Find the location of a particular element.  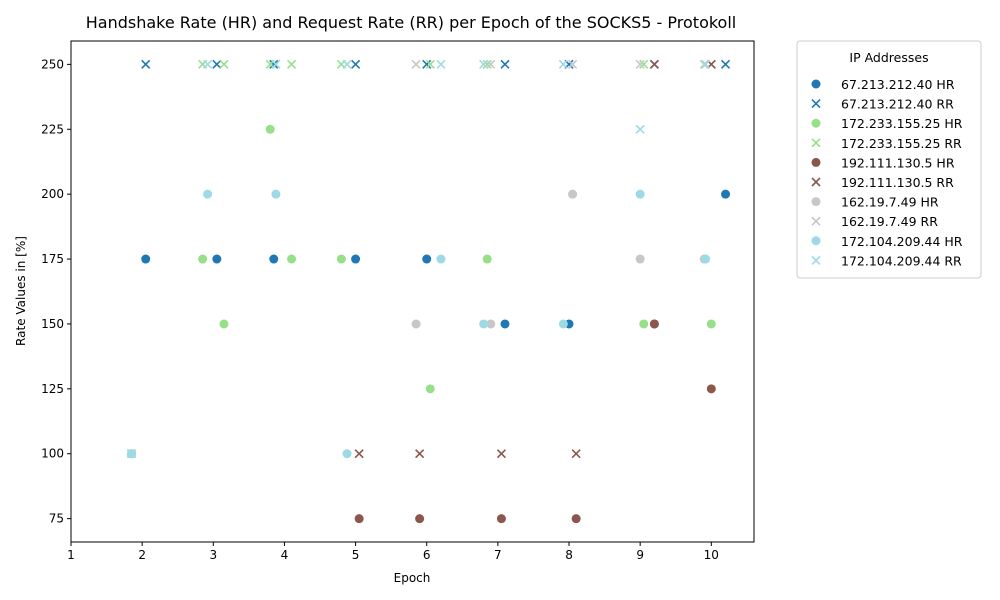

y-tick-label: 175 is located at coordinates (52, 259).